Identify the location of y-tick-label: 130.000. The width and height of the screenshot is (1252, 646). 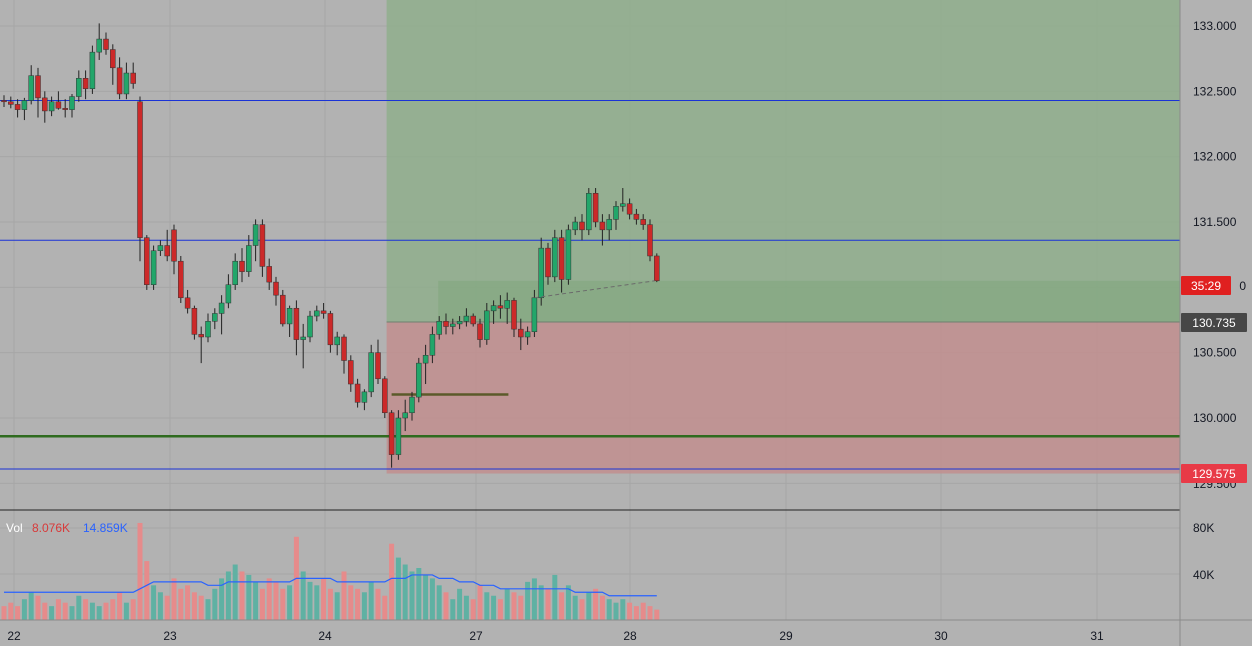
(1215, 418).